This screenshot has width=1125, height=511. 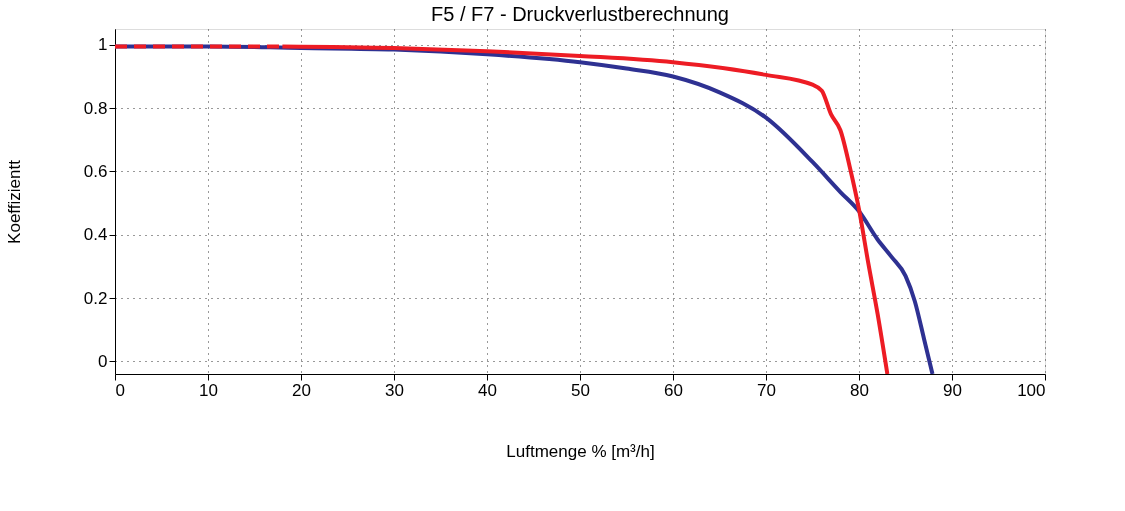 I want to click on y-tick-label: 0.4, so click(x=95, y=235).